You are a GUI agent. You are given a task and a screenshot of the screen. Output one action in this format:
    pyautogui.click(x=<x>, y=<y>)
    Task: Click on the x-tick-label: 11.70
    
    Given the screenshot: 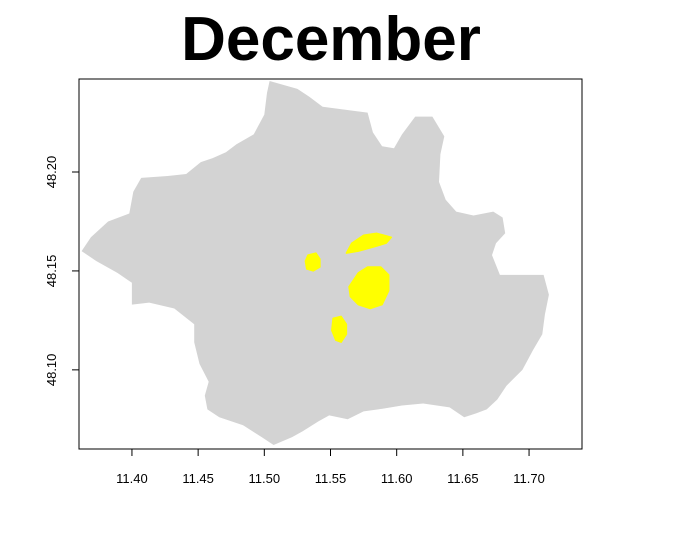 What is the action you would take?
    pyautogui.click(x=529, y=478)
    